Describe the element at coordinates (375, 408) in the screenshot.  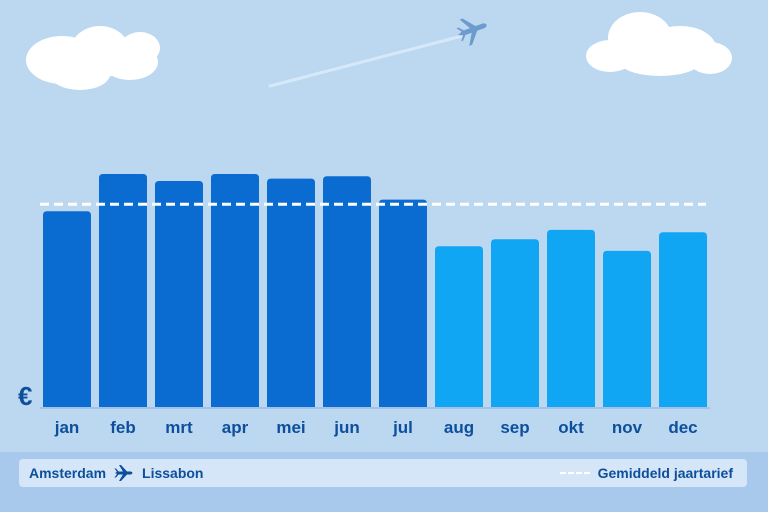
I see `chart-baseline` at that location.